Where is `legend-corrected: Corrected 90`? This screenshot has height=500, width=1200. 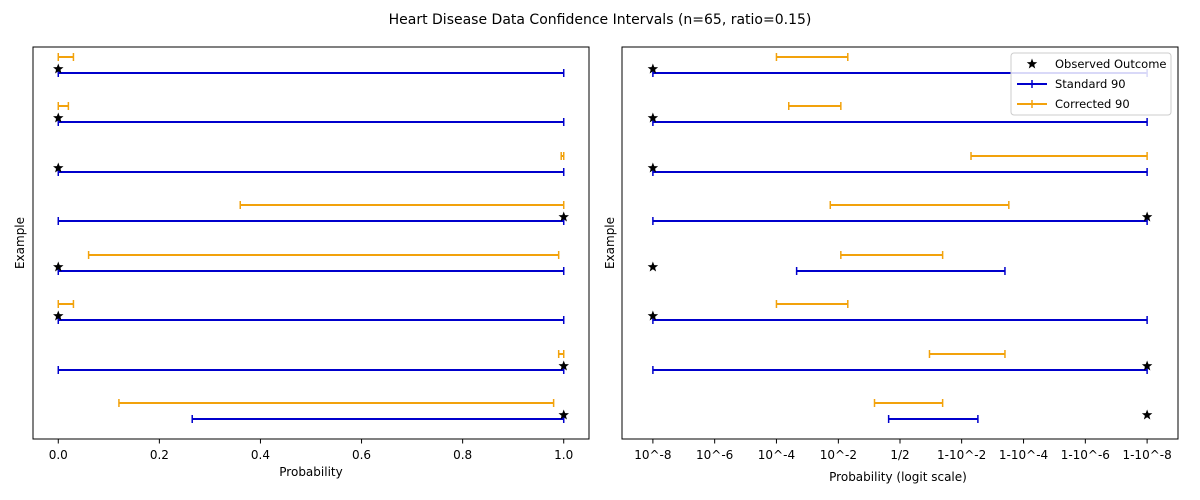 legend-corrected: Corrected 90 is located at coordinates (1073, 104).